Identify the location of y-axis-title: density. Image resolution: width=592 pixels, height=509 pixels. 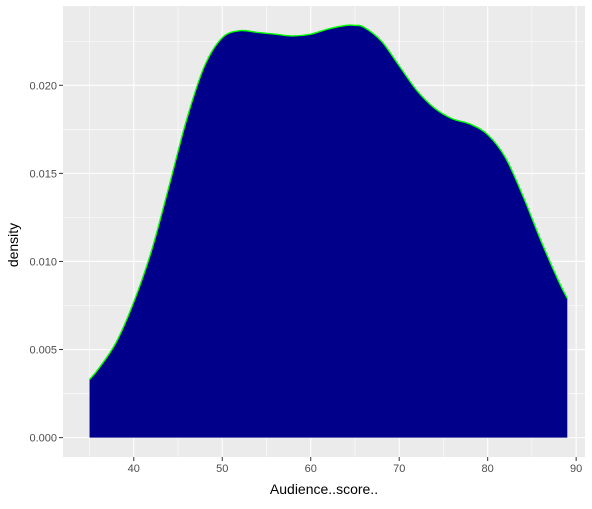
(13, 245).